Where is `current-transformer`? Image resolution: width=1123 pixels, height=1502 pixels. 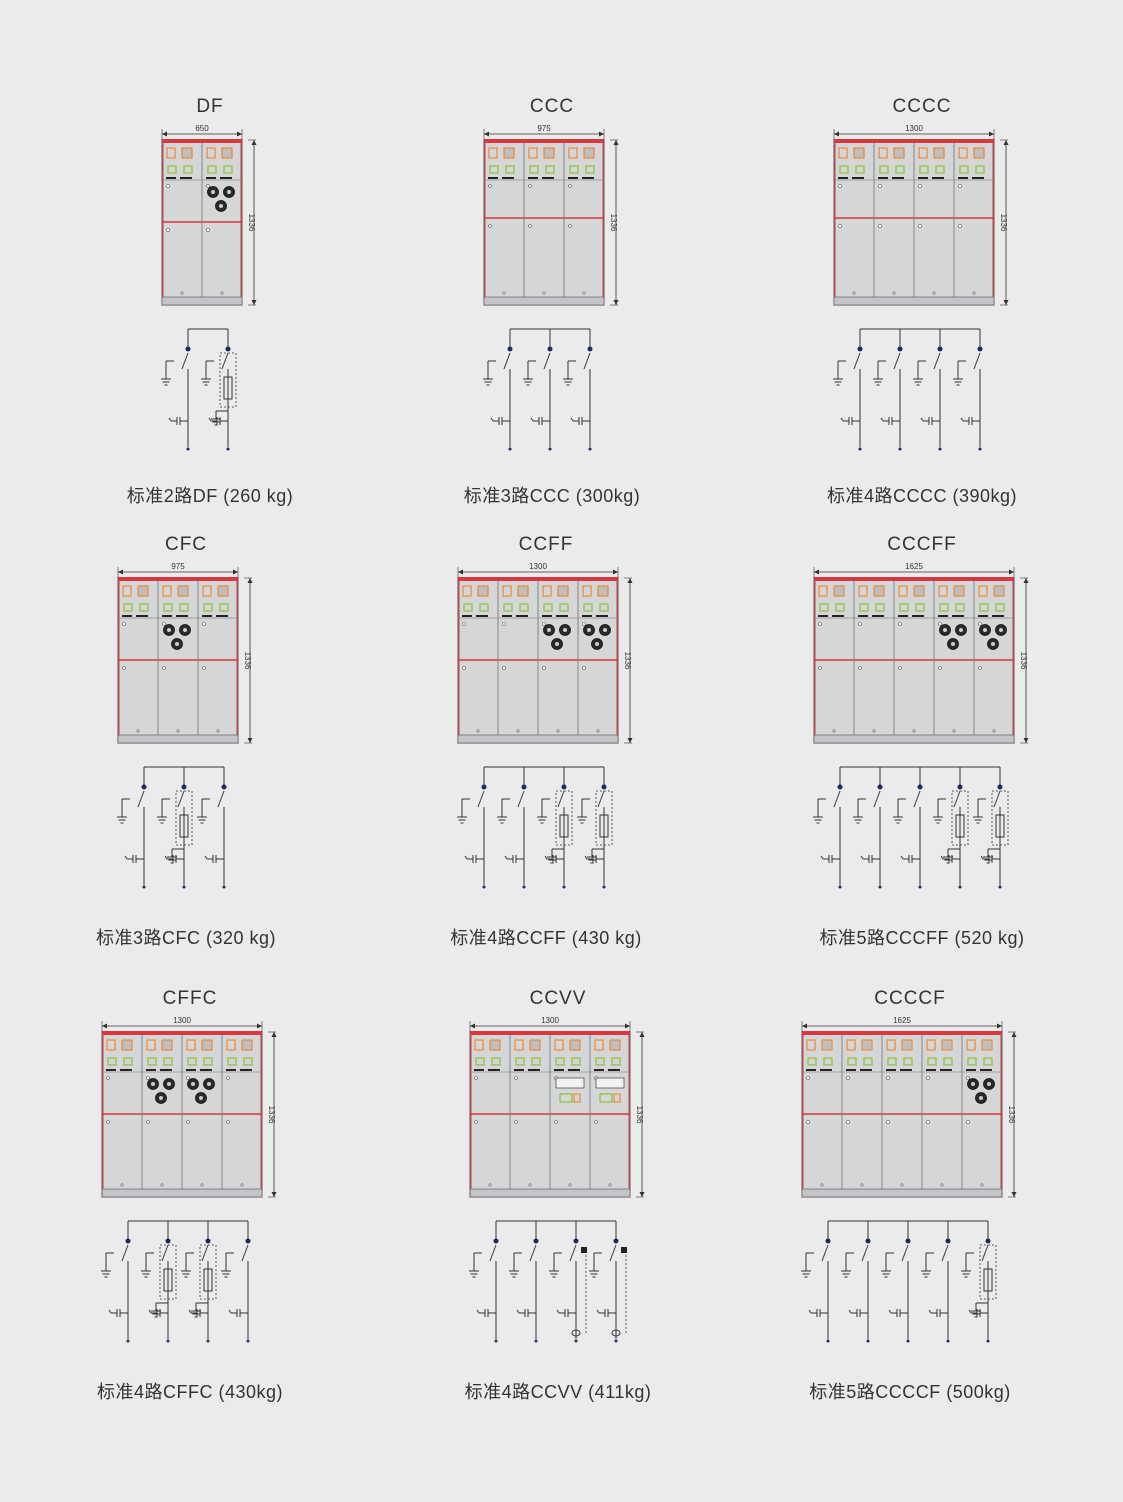
current-transformer is located at coordinates (616, 1333).